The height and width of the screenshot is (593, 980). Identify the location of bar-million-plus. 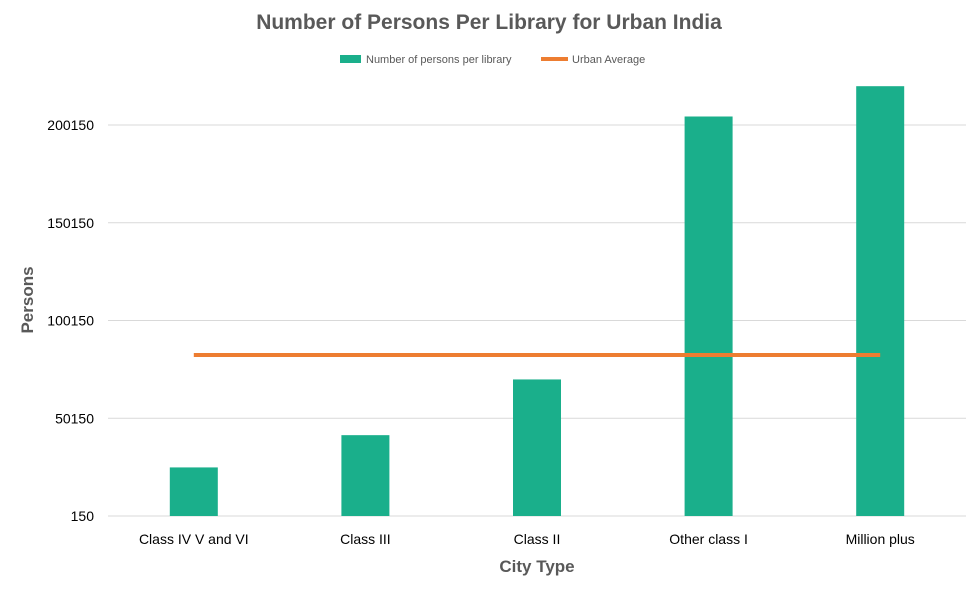
(880, 301).